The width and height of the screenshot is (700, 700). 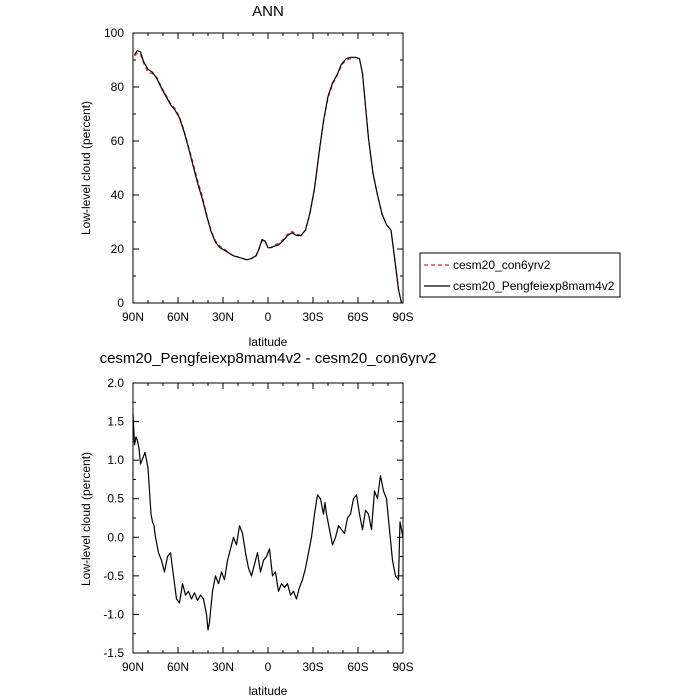 I want to click on legend-label-con6yrv2: cesm20_con6yrv2, so click(x=502, y=265).